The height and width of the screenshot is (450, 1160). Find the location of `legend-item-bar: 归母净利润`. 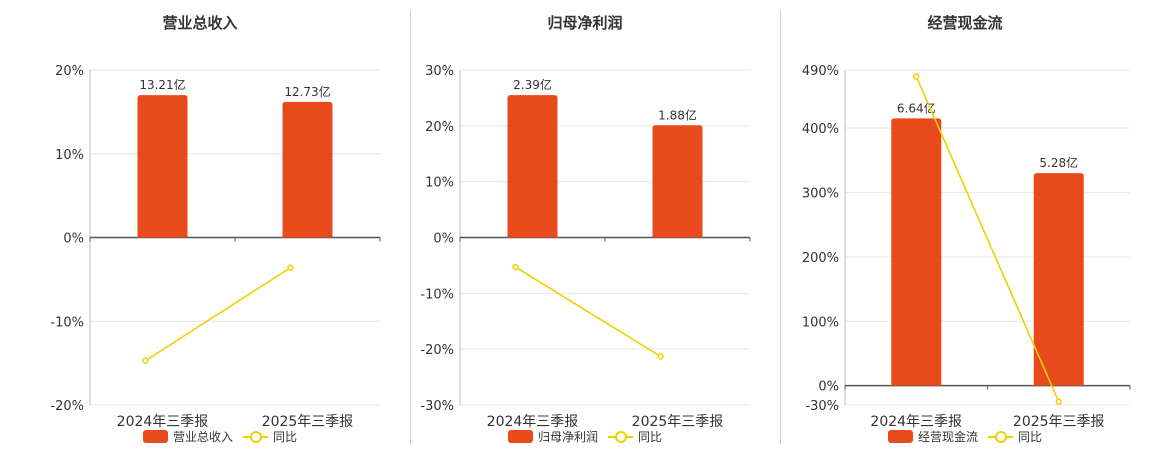

legend-item-bar: 归母净利润 is located at coordinates (552, 436).